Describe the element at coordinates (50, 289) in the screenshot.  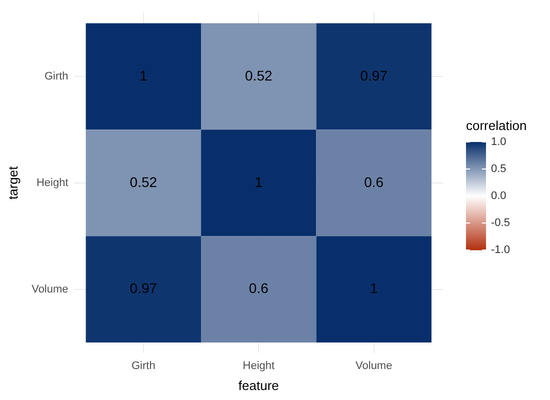
I see `y-tick-label: Volume` at that location.